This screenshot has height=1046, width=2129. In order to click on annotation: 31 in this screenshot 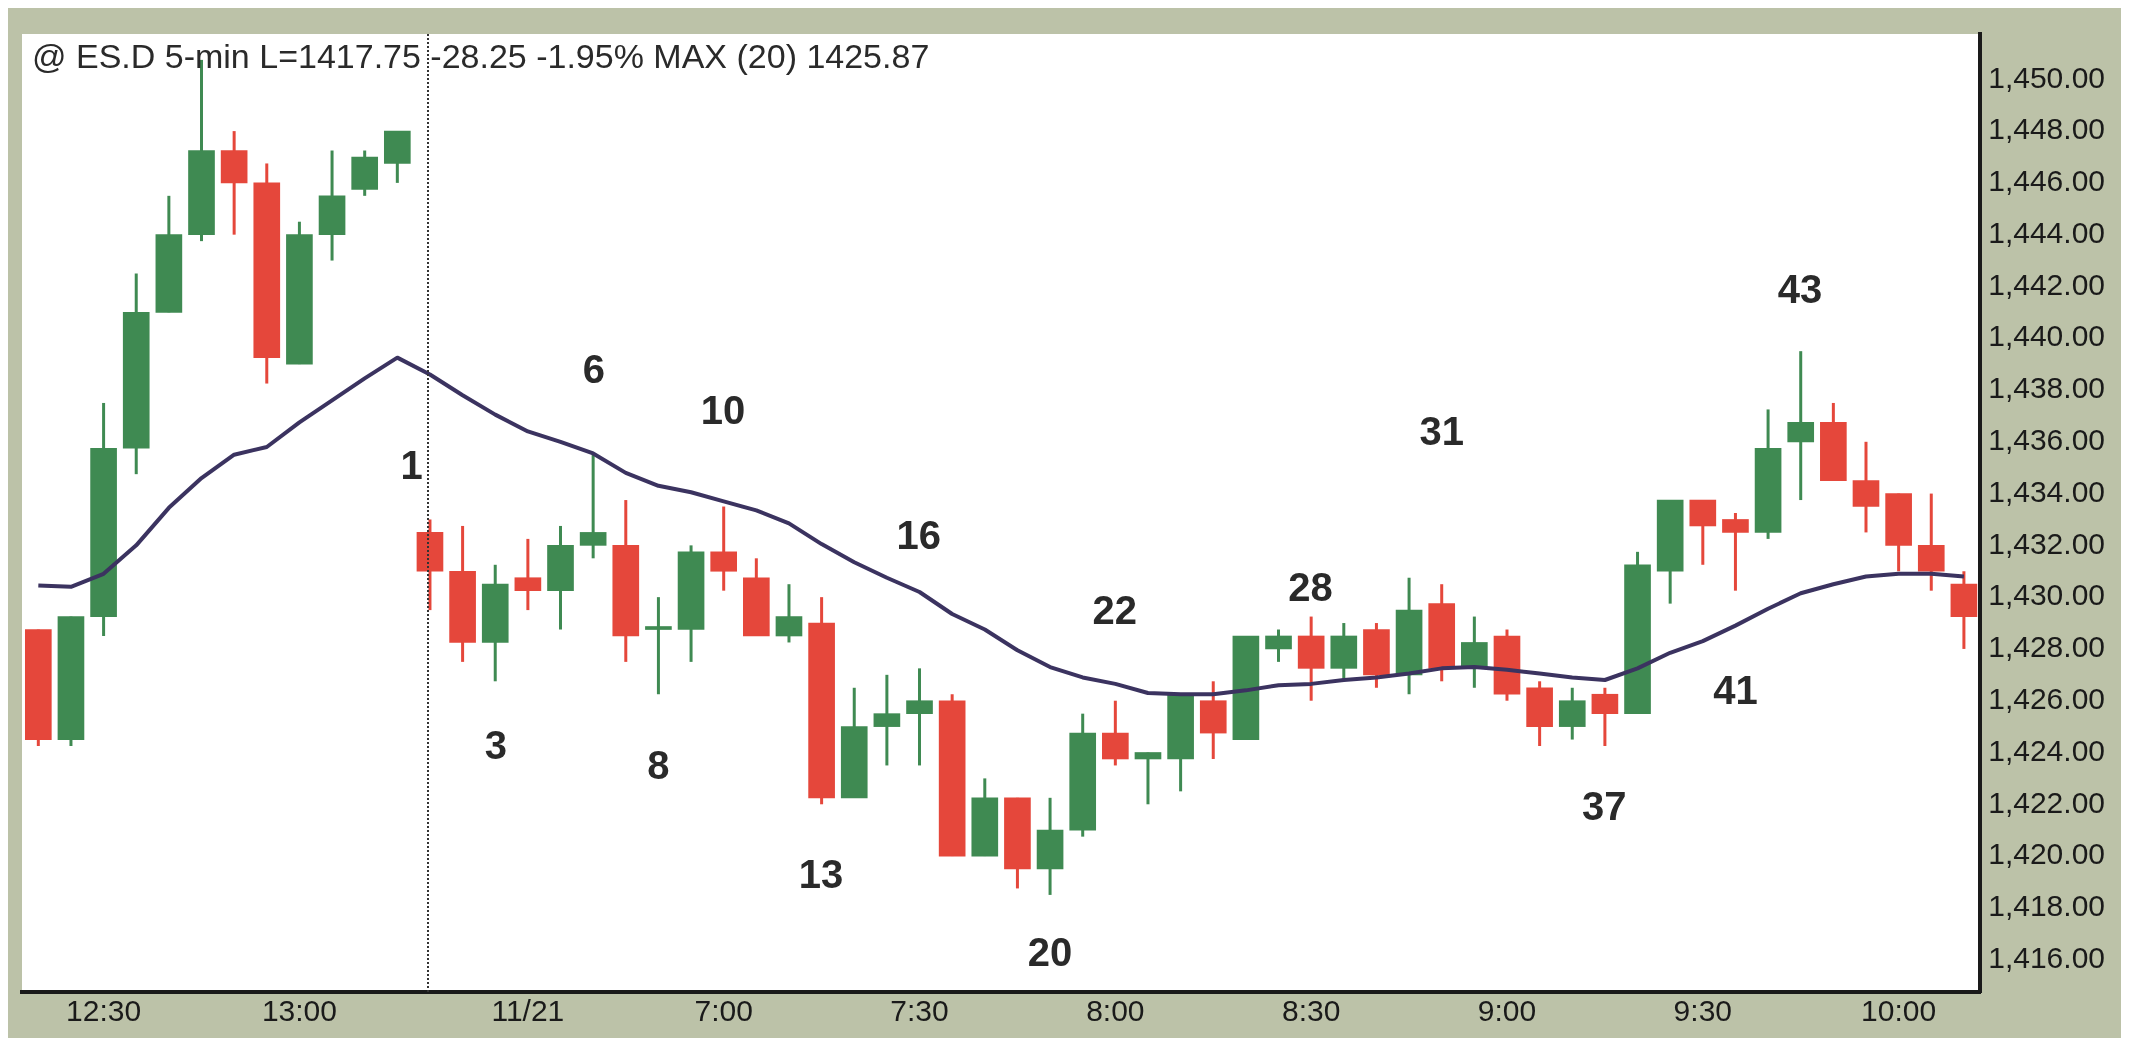, I will do `click(1441, 431)`.